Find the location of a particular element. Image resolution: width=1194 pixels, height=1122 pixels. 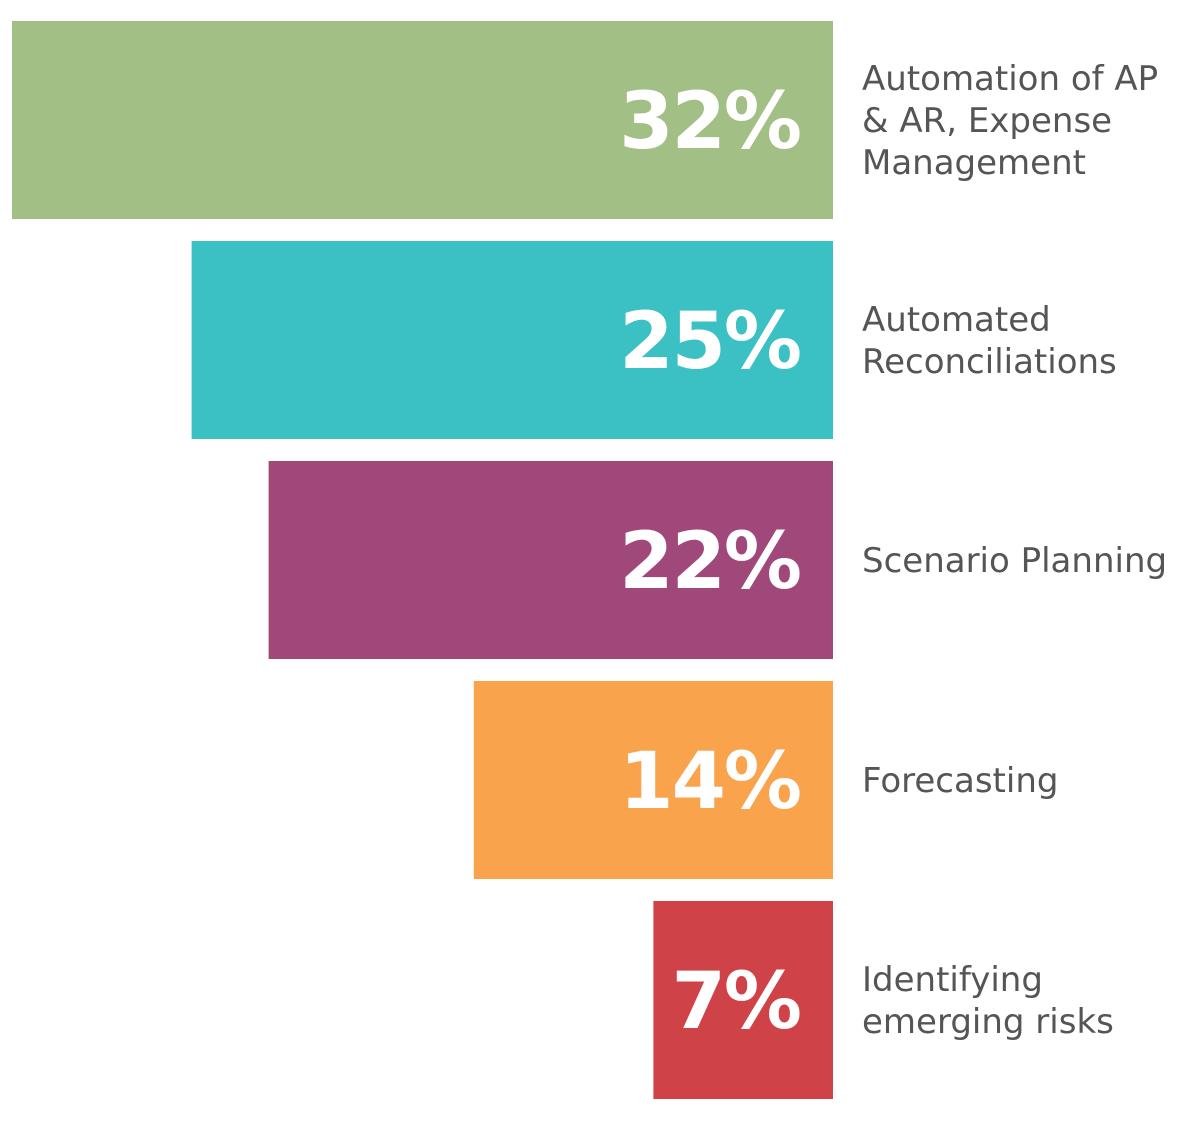

category-label-line: & AR, Expense is located at coordinates (987, 121).